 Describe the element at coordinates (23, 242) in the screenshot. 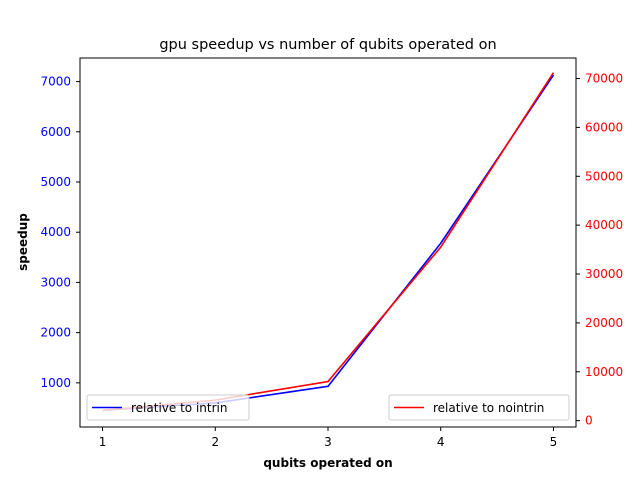

I see `y-axis-label: speedup` at that location.